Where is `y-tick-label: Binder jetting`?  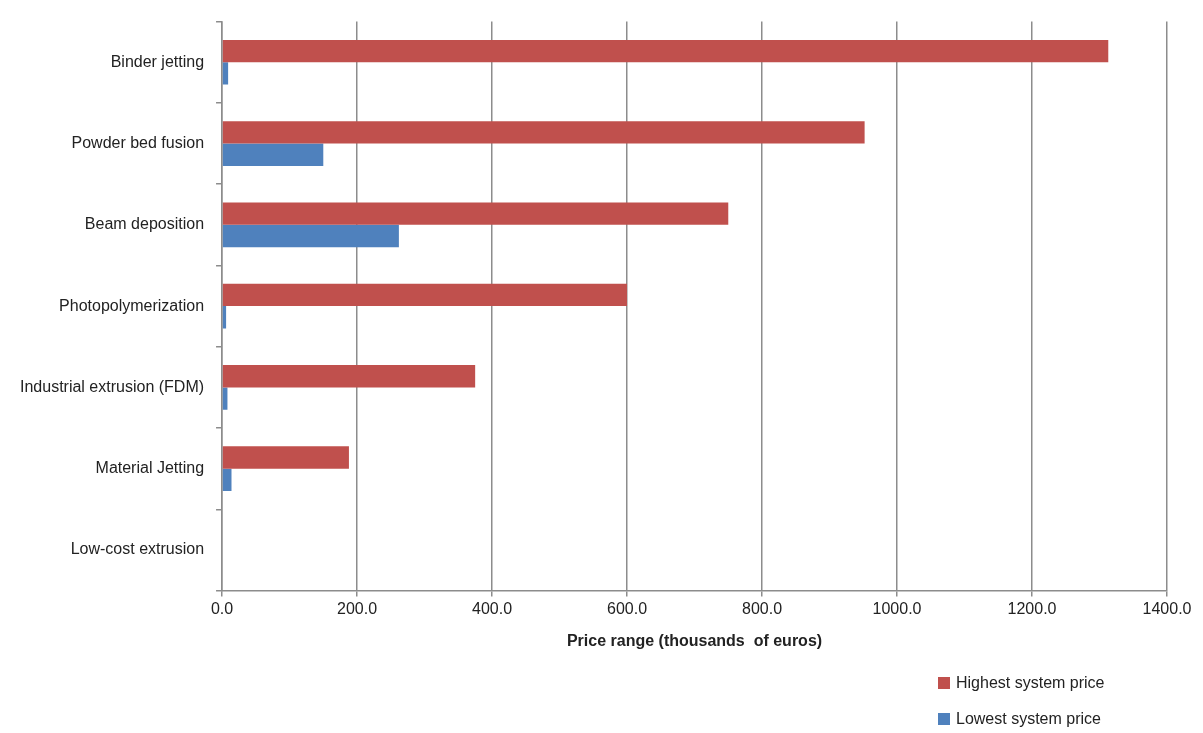 y-tick-label: Binder jetting is located at coordinates (157, 61).